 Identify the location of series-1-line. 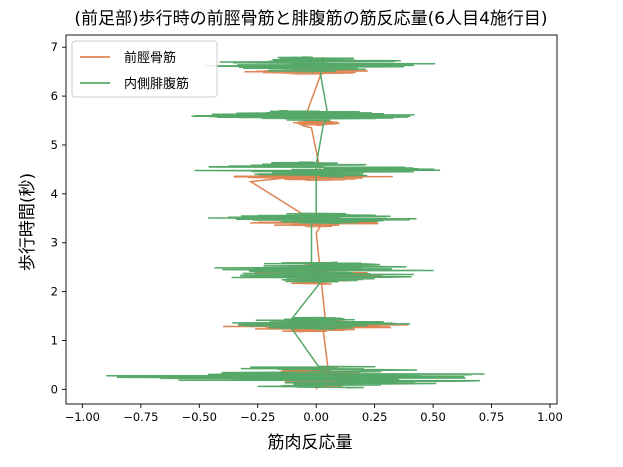
(288, 223).